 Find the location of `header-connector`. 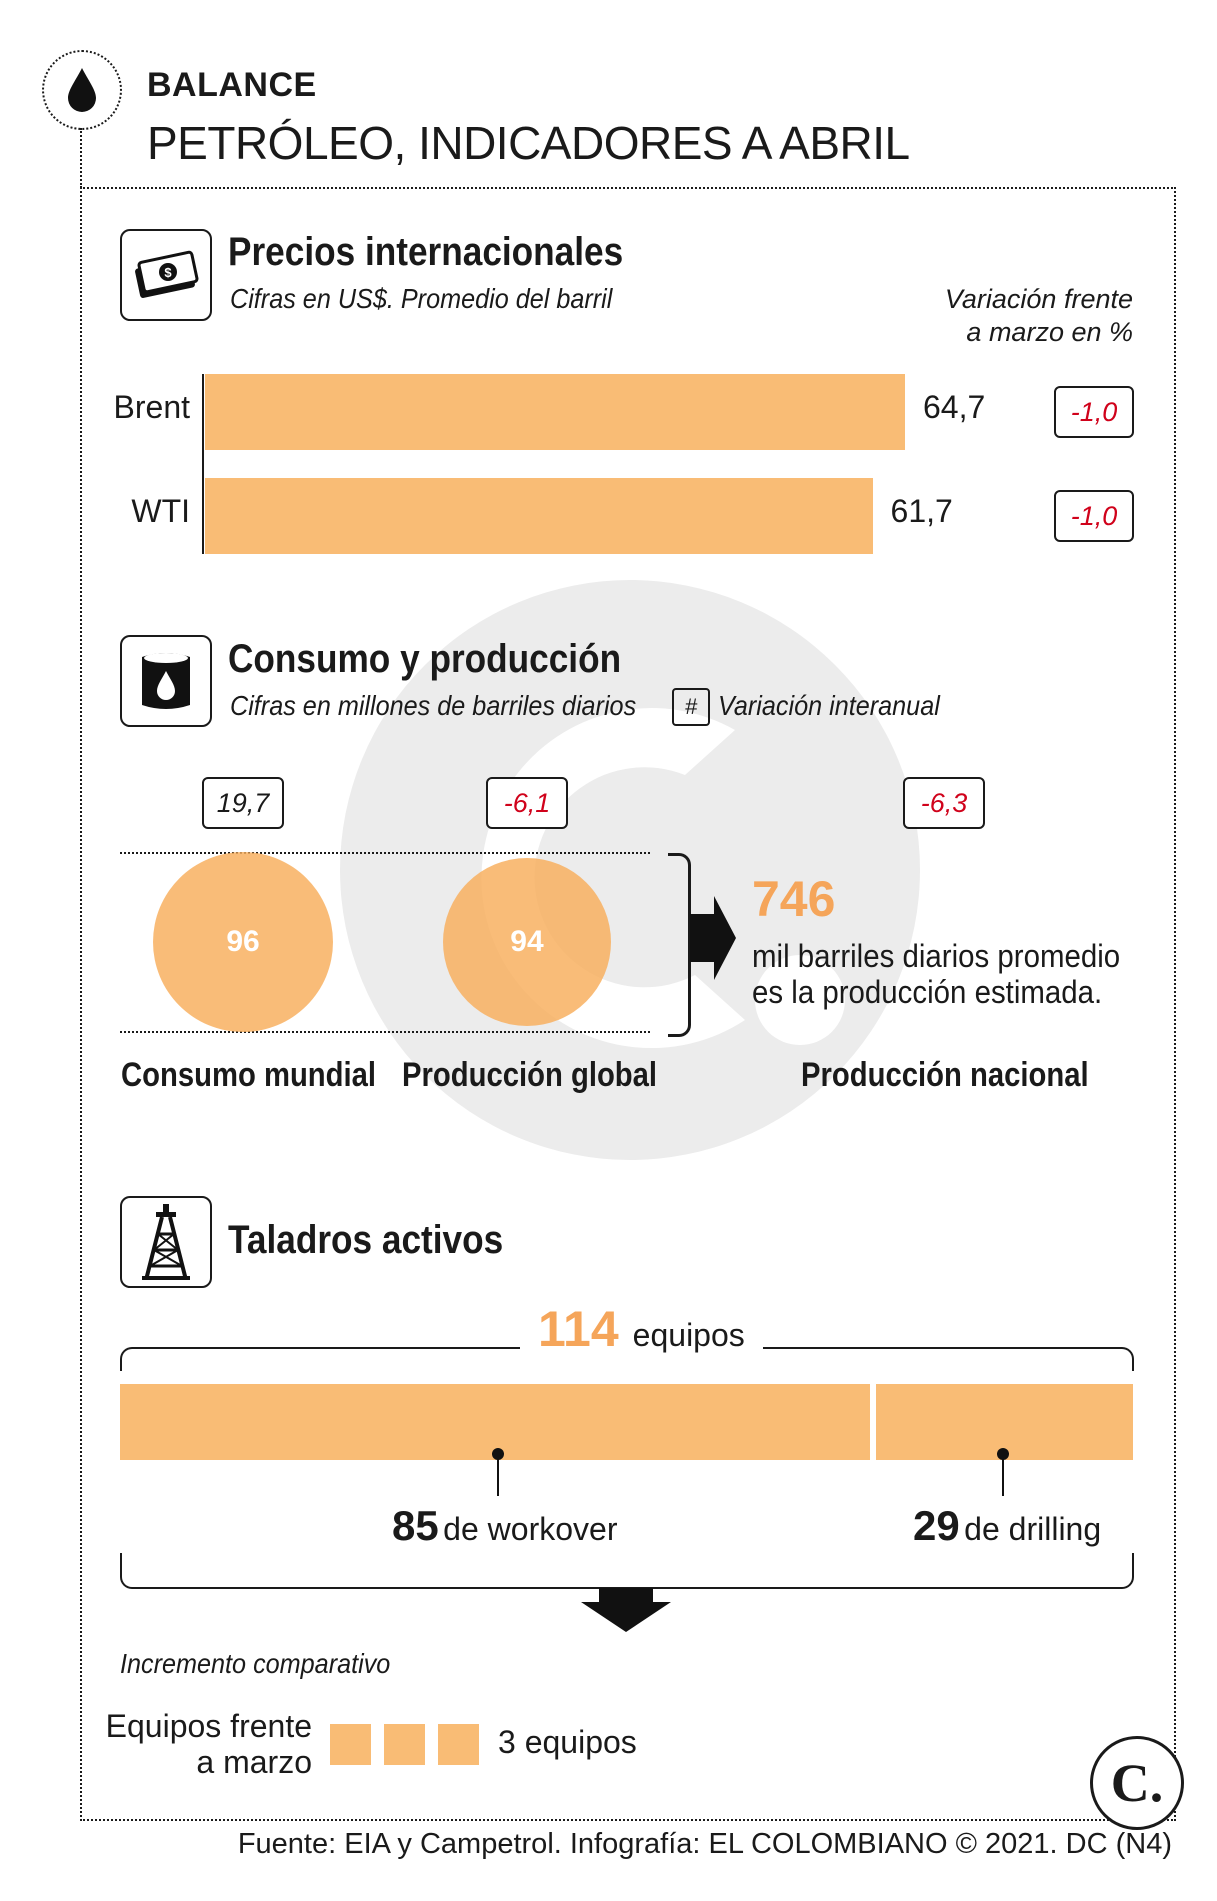

header-connector is located at coordinates (81, 158).